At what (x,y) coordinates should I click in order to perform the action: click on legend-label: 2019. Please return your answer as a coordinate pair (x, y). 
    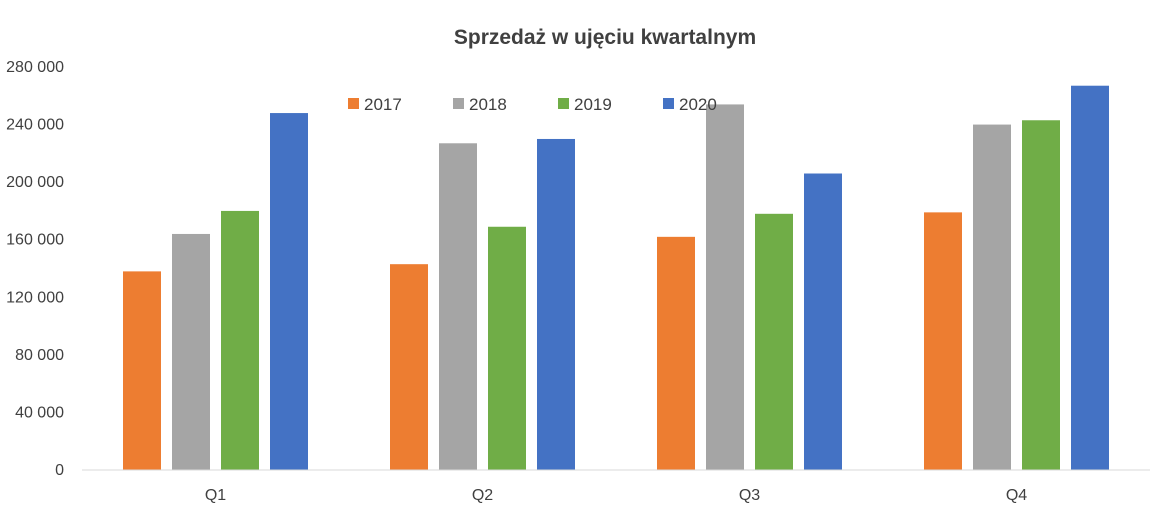
    Looking at the image, I should click on (593, 104).